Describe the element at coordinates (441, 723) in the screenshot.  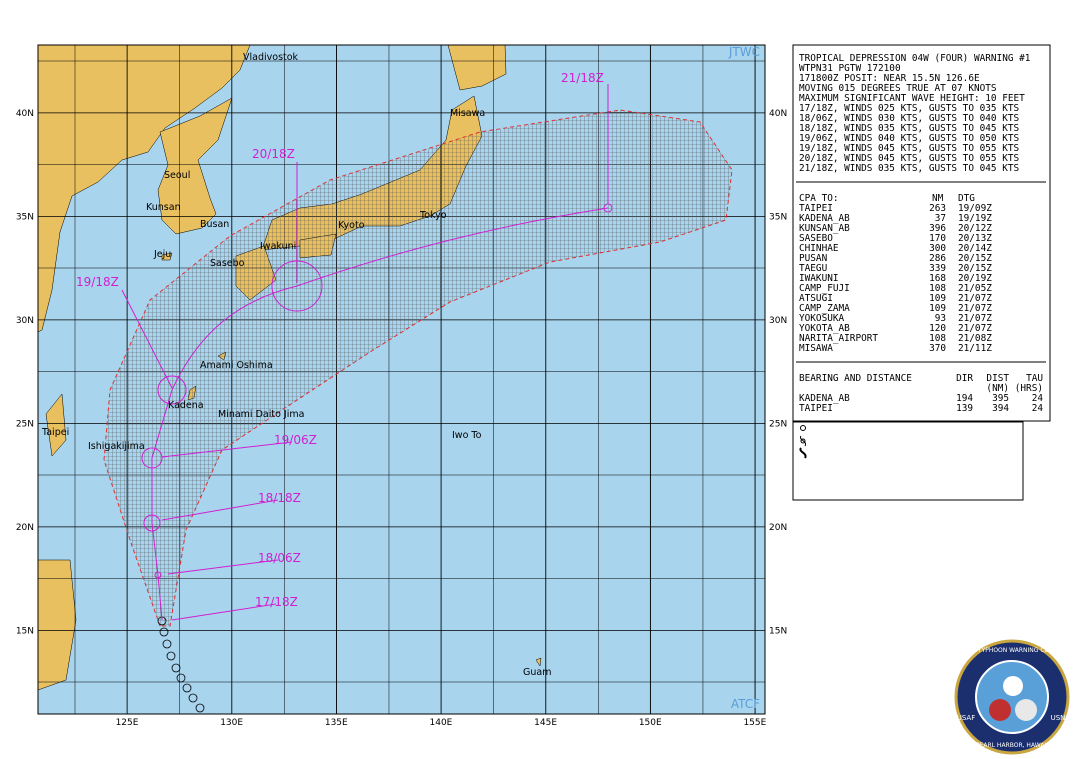
I see `lon-label: 140E` at that location.